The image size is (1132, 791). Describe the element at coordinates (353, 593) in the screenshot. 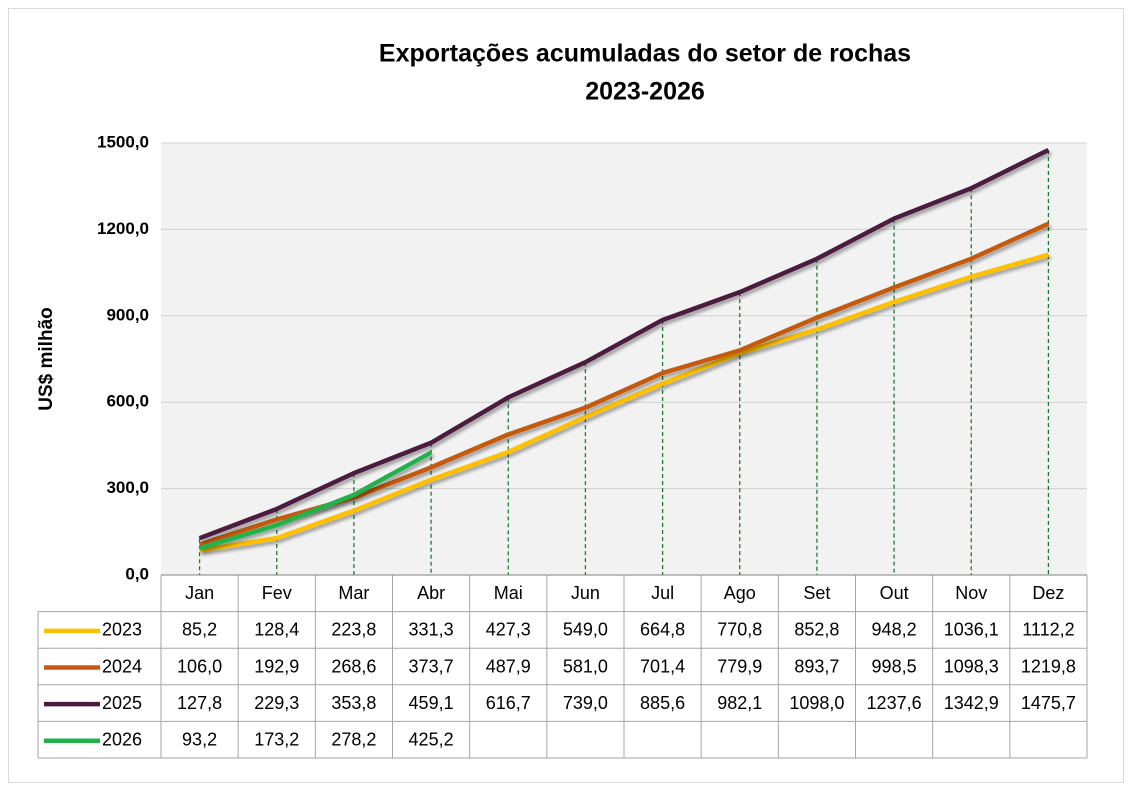

I see `x-tick-label: Mar` at that location.